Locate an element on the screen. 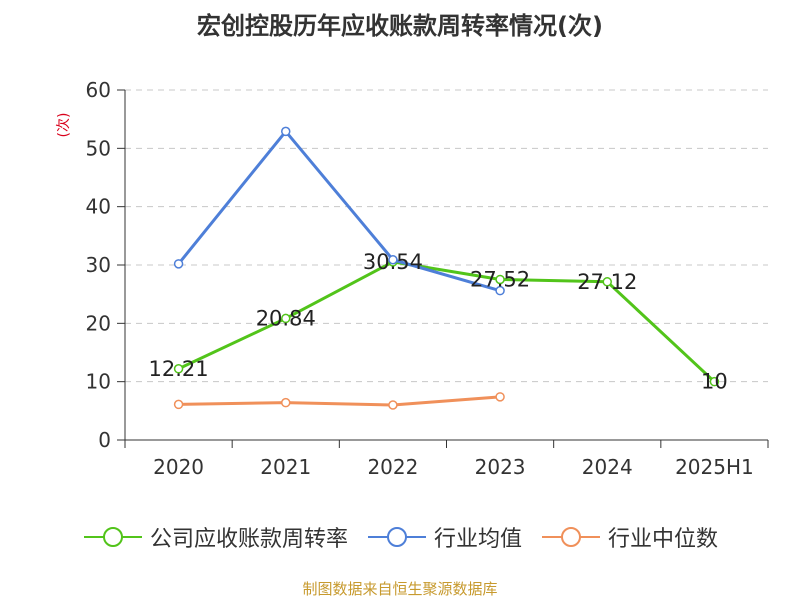  y-tick-label: 60 is located at coordinates (98, 90).